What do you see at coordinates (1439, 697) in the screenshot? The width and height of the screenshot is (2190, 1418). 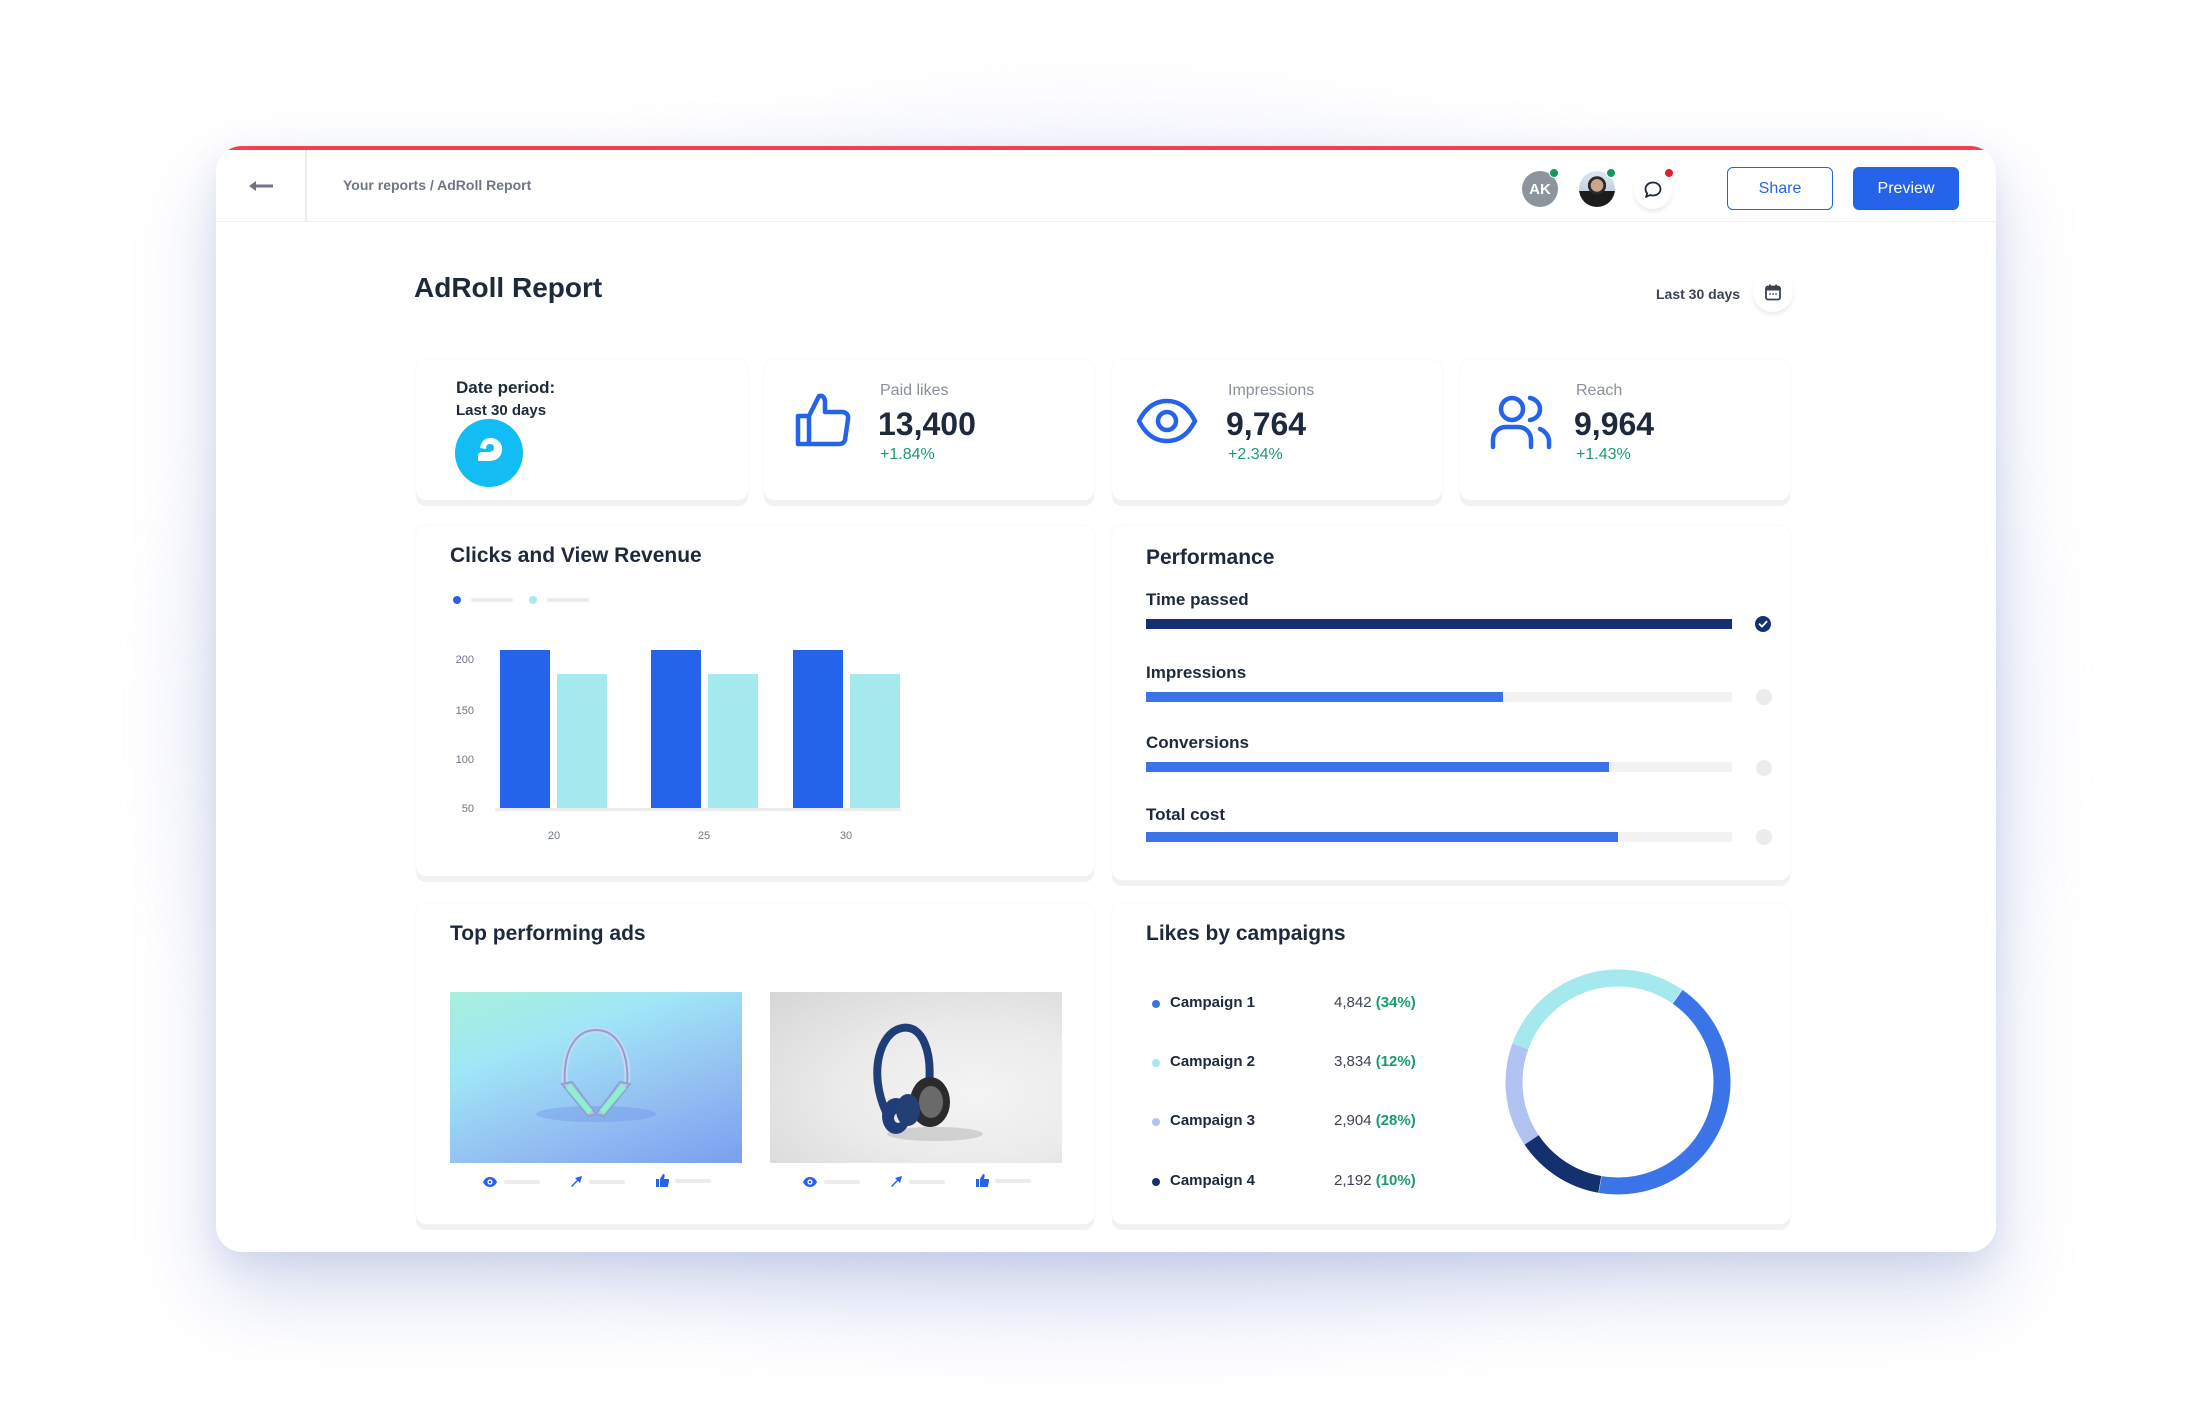 I see `progress-bar-impressions` at bounding box center [1439, 697].